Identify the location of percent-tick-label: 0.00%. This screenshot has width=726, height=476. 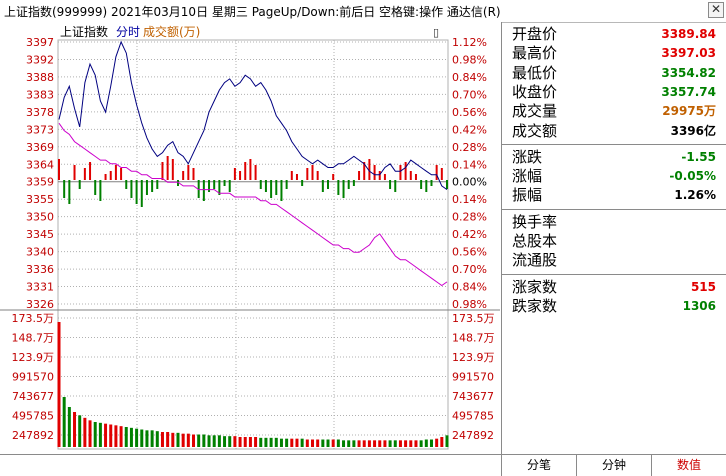
(469, 182).